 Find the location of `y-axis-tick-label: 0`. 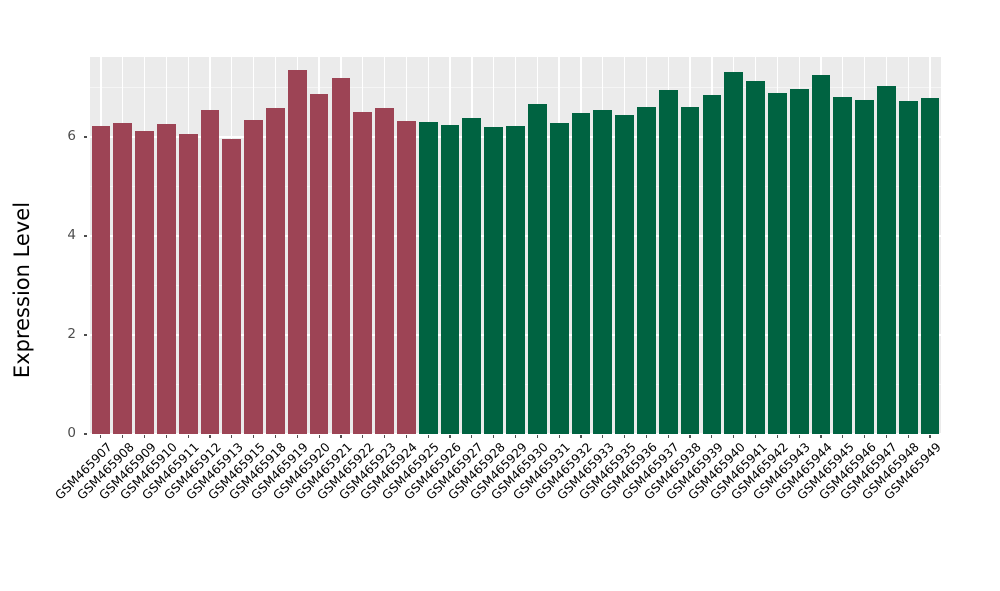

y-axis-tick-label: 0 is located at coordinates (71, 433).